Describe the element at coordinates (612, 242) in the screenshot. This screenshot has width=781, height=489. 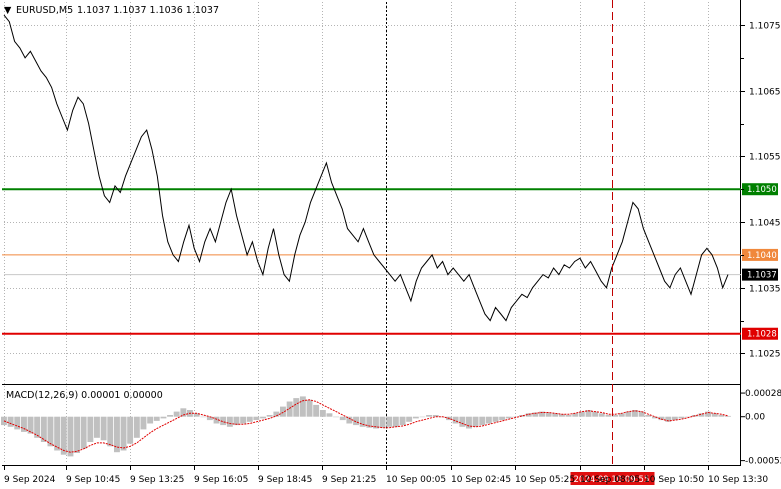
I see `crosshair: 2024.09.10 09:55` at that location.